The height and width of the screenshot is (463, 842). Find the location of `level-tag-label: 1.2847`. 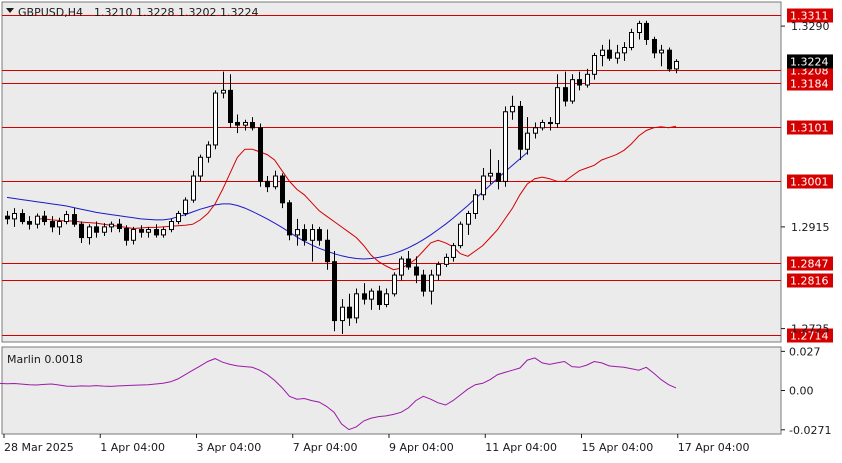

level-tag-label: 1.2847 is located at coordinates (809, 264).